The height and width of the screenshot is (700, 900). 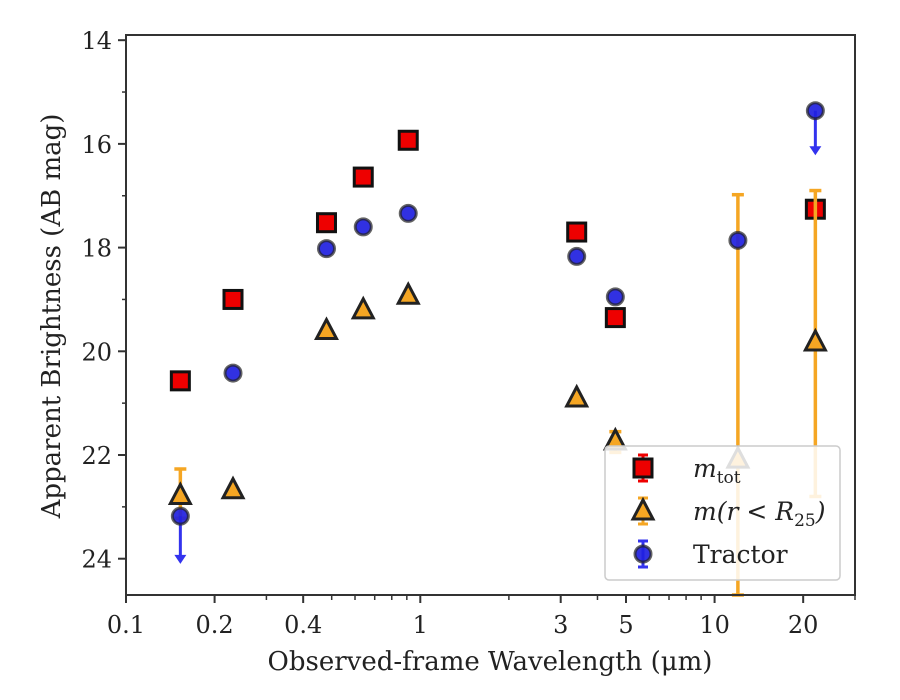 What do you see at coordinates (96, 456) in the screenshot?
I see `y-tick-label-4: 22` at bounding box center [96, 456].